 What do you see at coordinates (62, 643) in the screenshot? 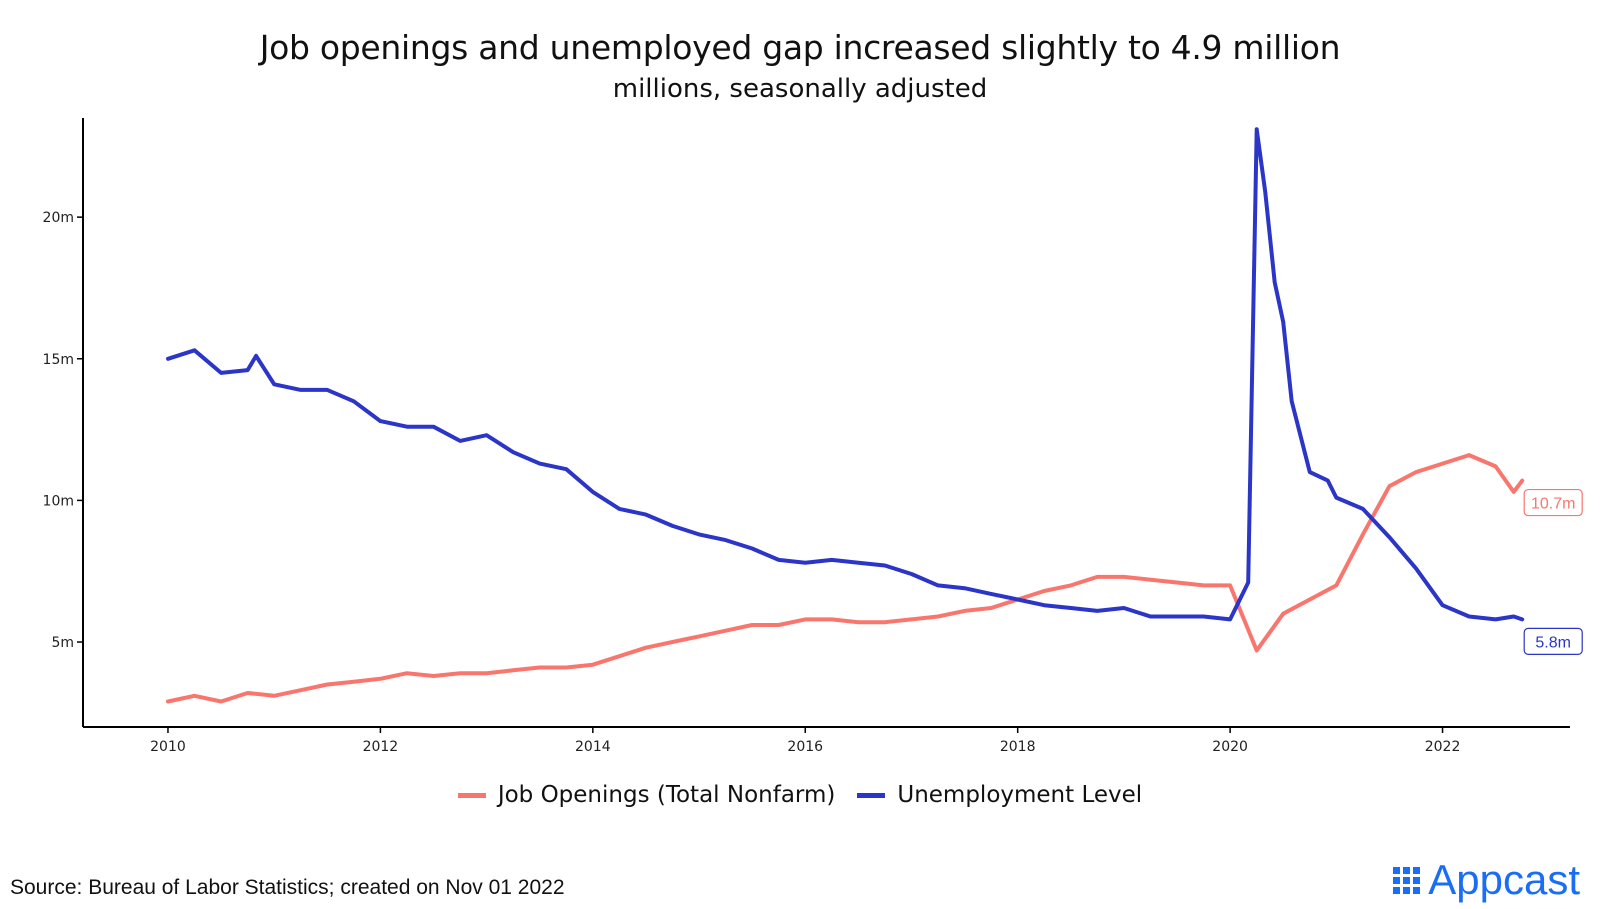
I see `y-tick-label: 5m` at bounding box center [62, 643].